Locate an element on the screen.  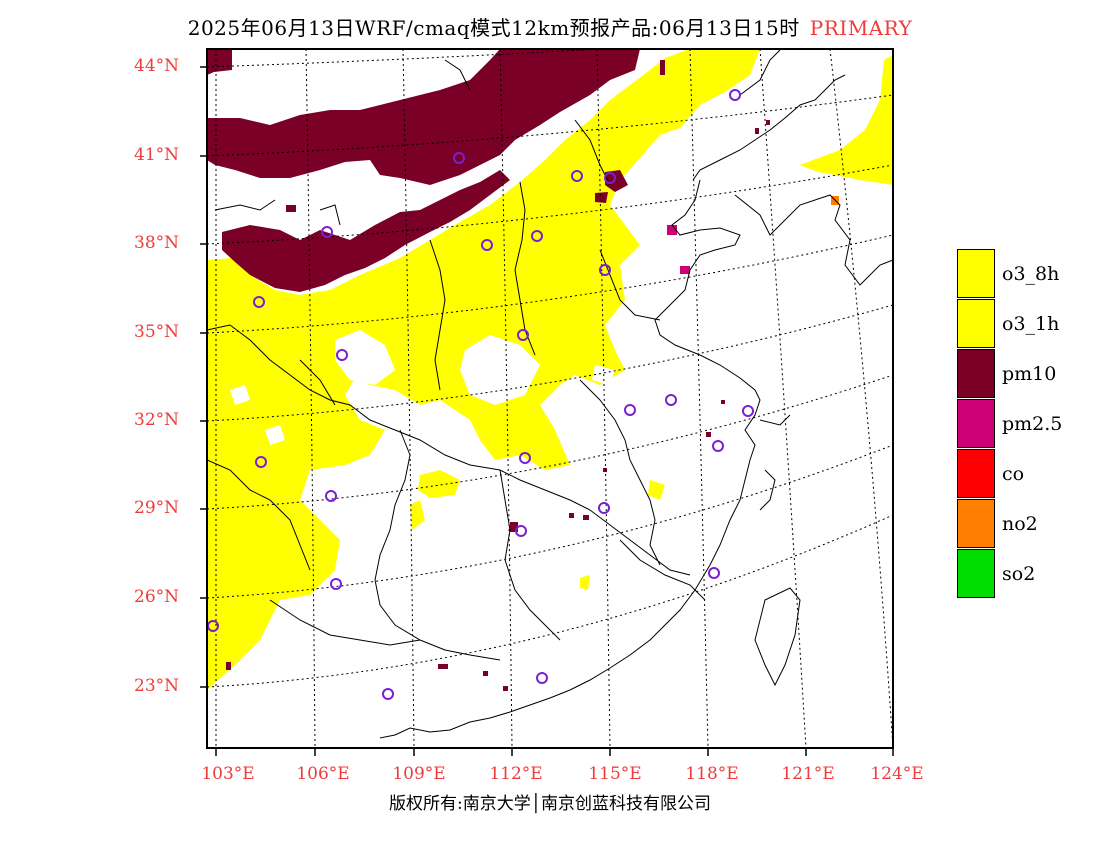
lon-label-115e: 115°E is located at coordinates (615, 774).